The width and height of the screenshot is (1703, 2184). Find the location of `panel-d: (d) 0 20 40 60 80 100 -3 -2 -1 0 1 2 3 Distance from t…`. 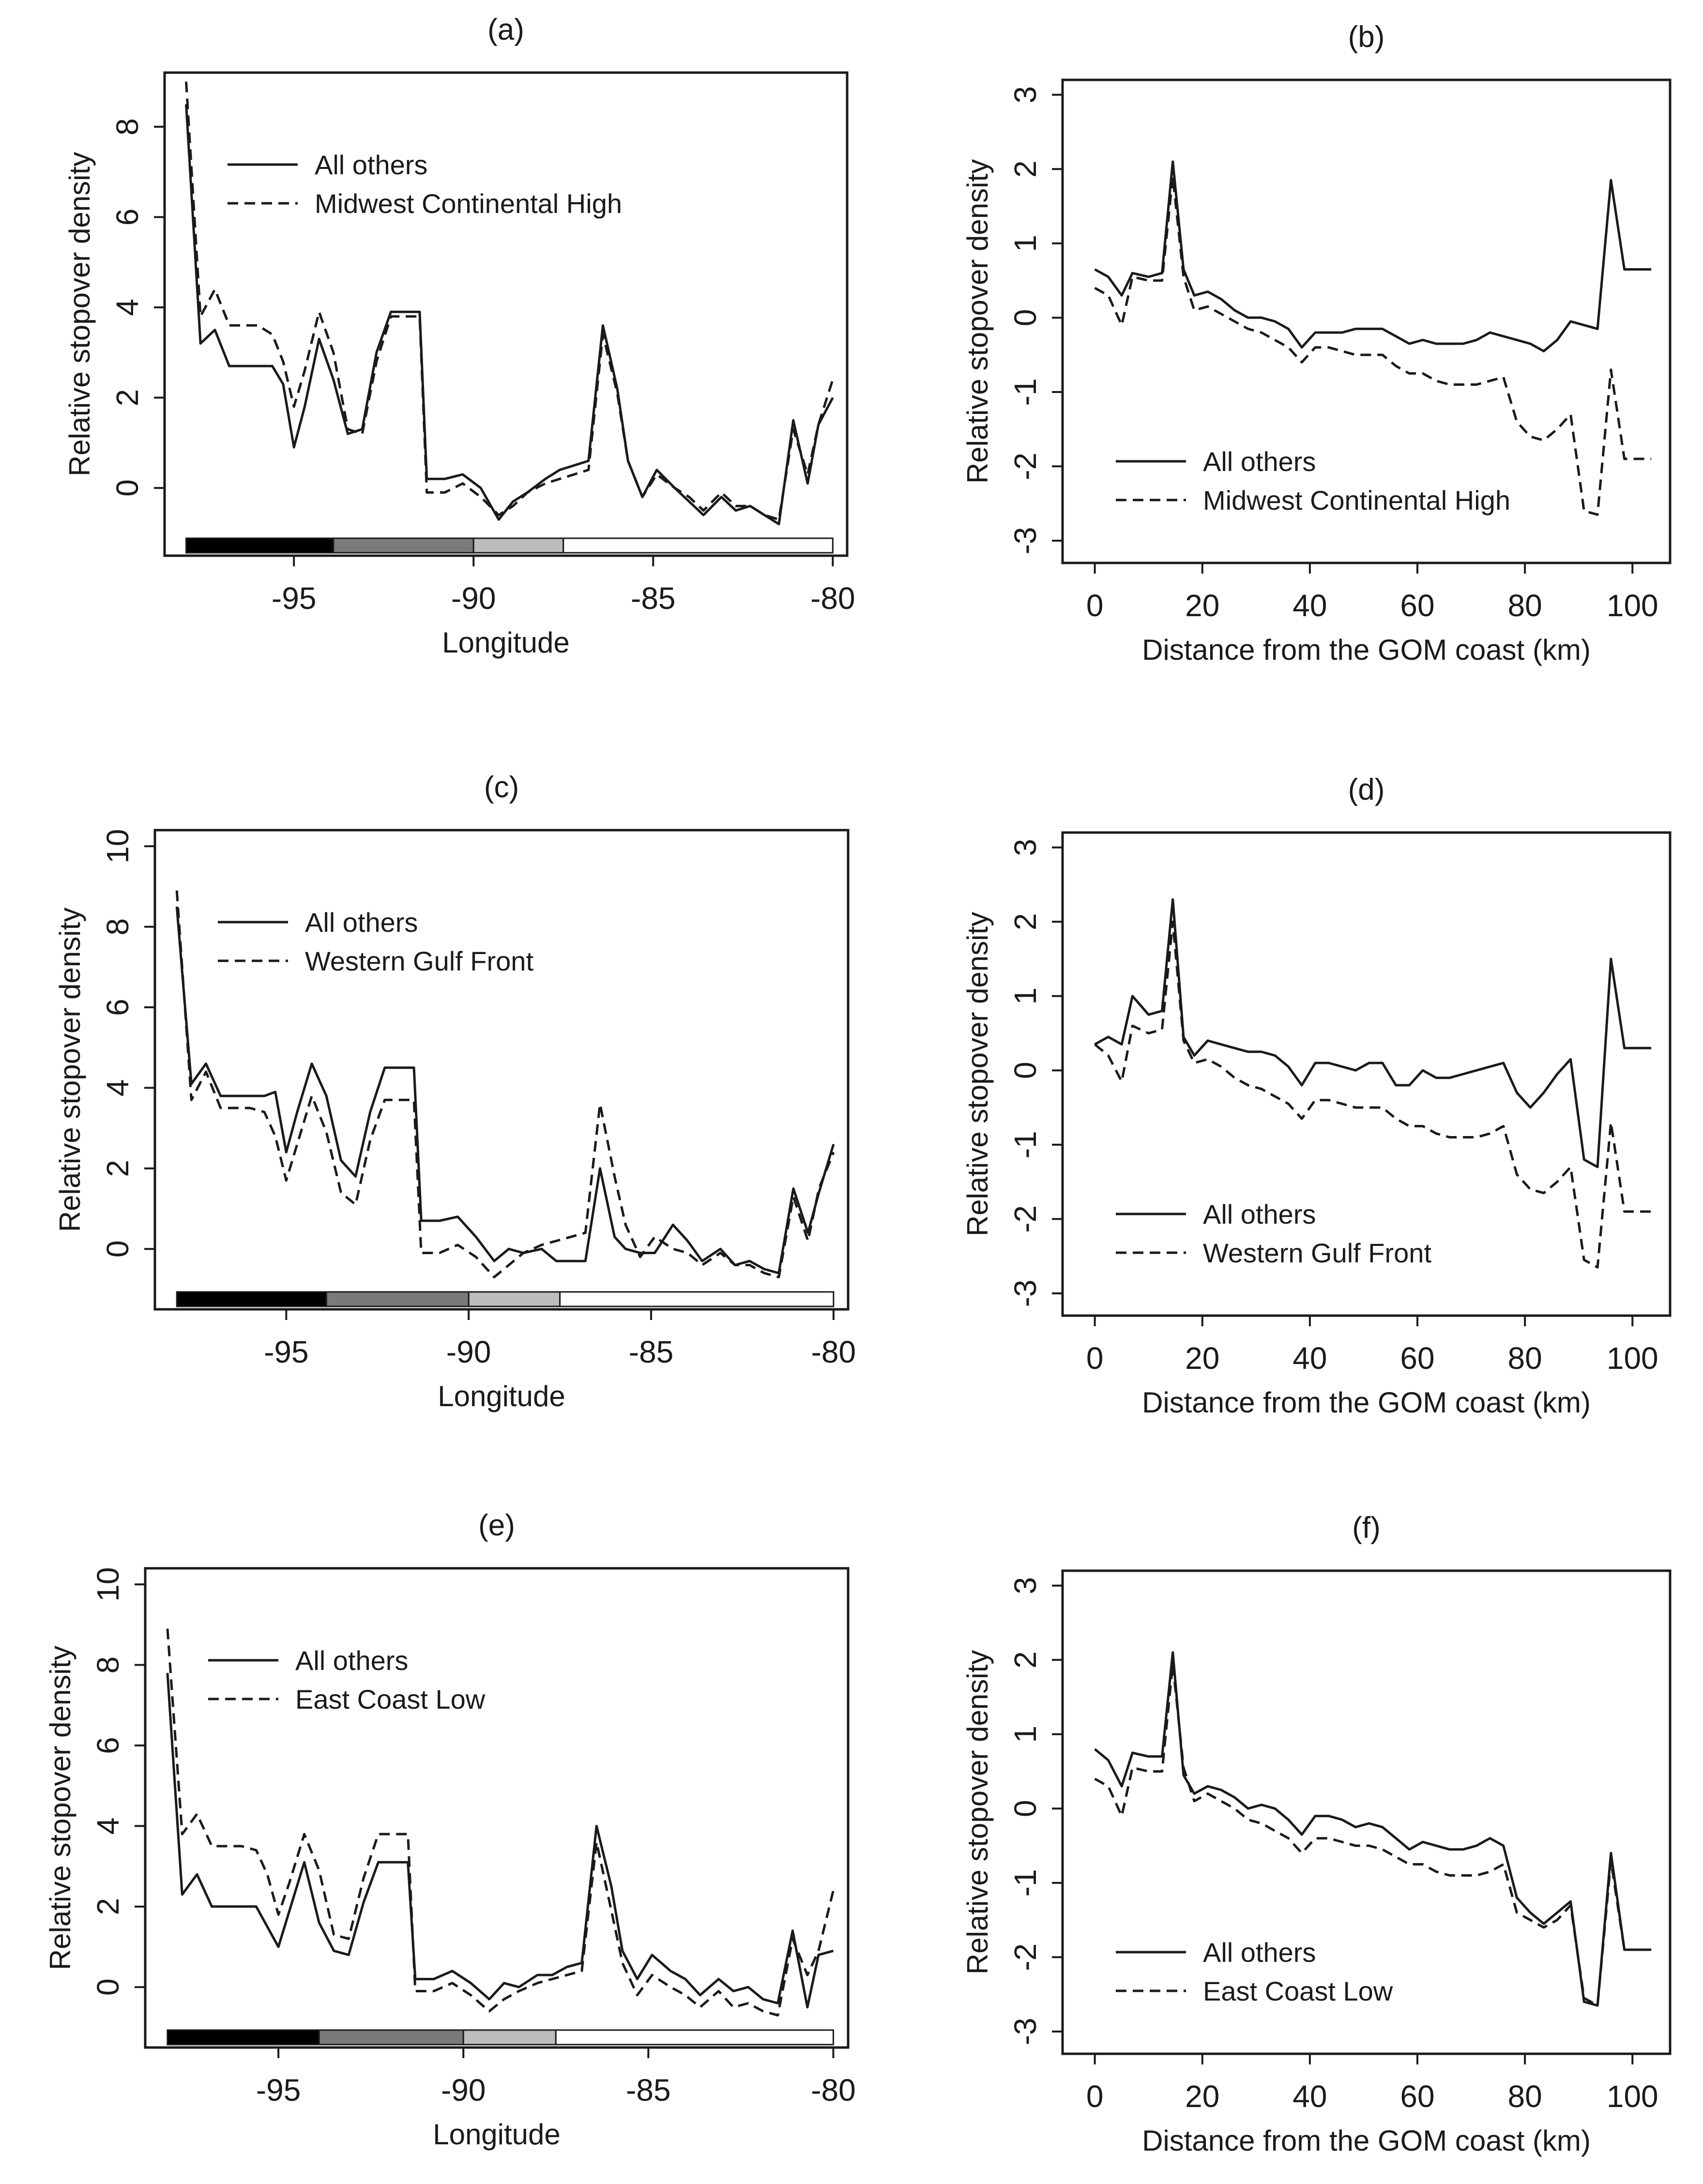

panel-d: (d) 0 20 40 60 80 100 -3 -2 -1 0 1 2 3 Distance from t… is located at coordinates (1316, 1096).